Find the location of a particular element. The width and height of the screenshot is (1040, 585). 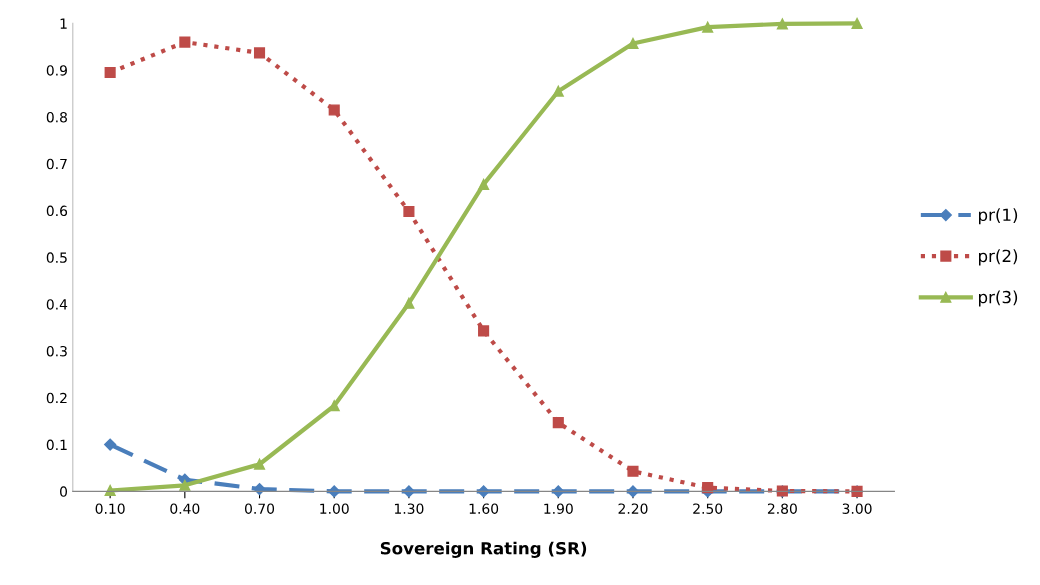

x-tick-label: 0.70 is located at coordinates (259, 508).